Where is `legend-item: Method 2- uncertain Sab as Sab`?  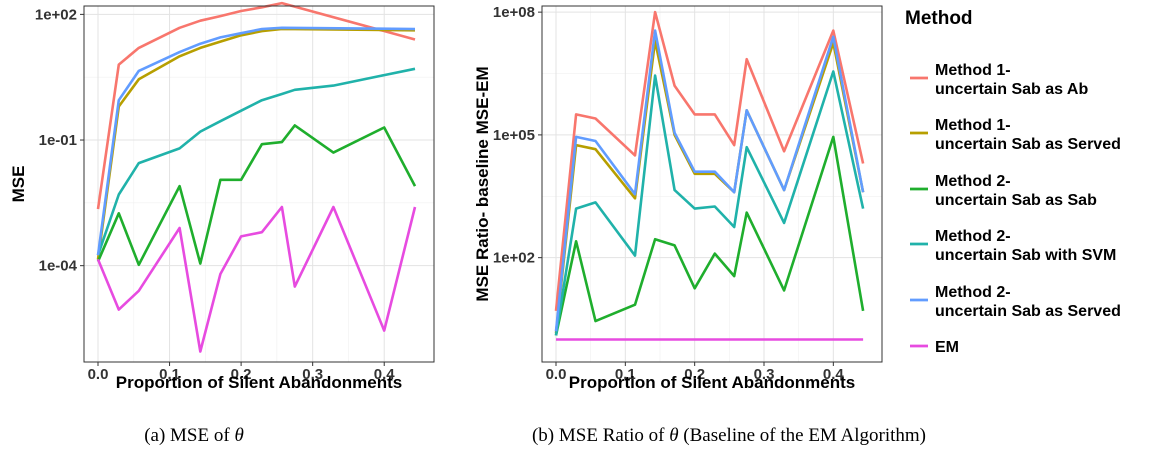
legend-item: Method 2- uncertain Sab as Sab is located at coordinates (1003, 191).